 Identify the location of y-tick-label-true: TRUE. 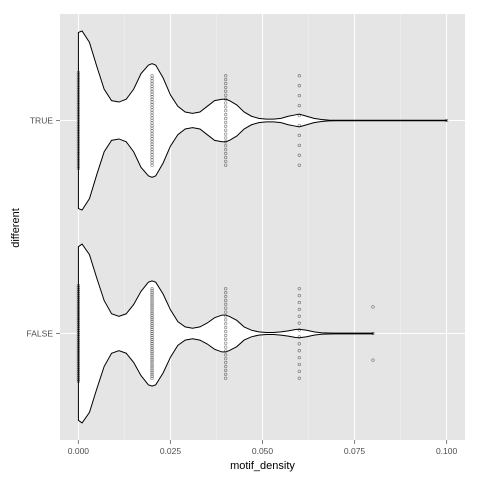
(41, 121).